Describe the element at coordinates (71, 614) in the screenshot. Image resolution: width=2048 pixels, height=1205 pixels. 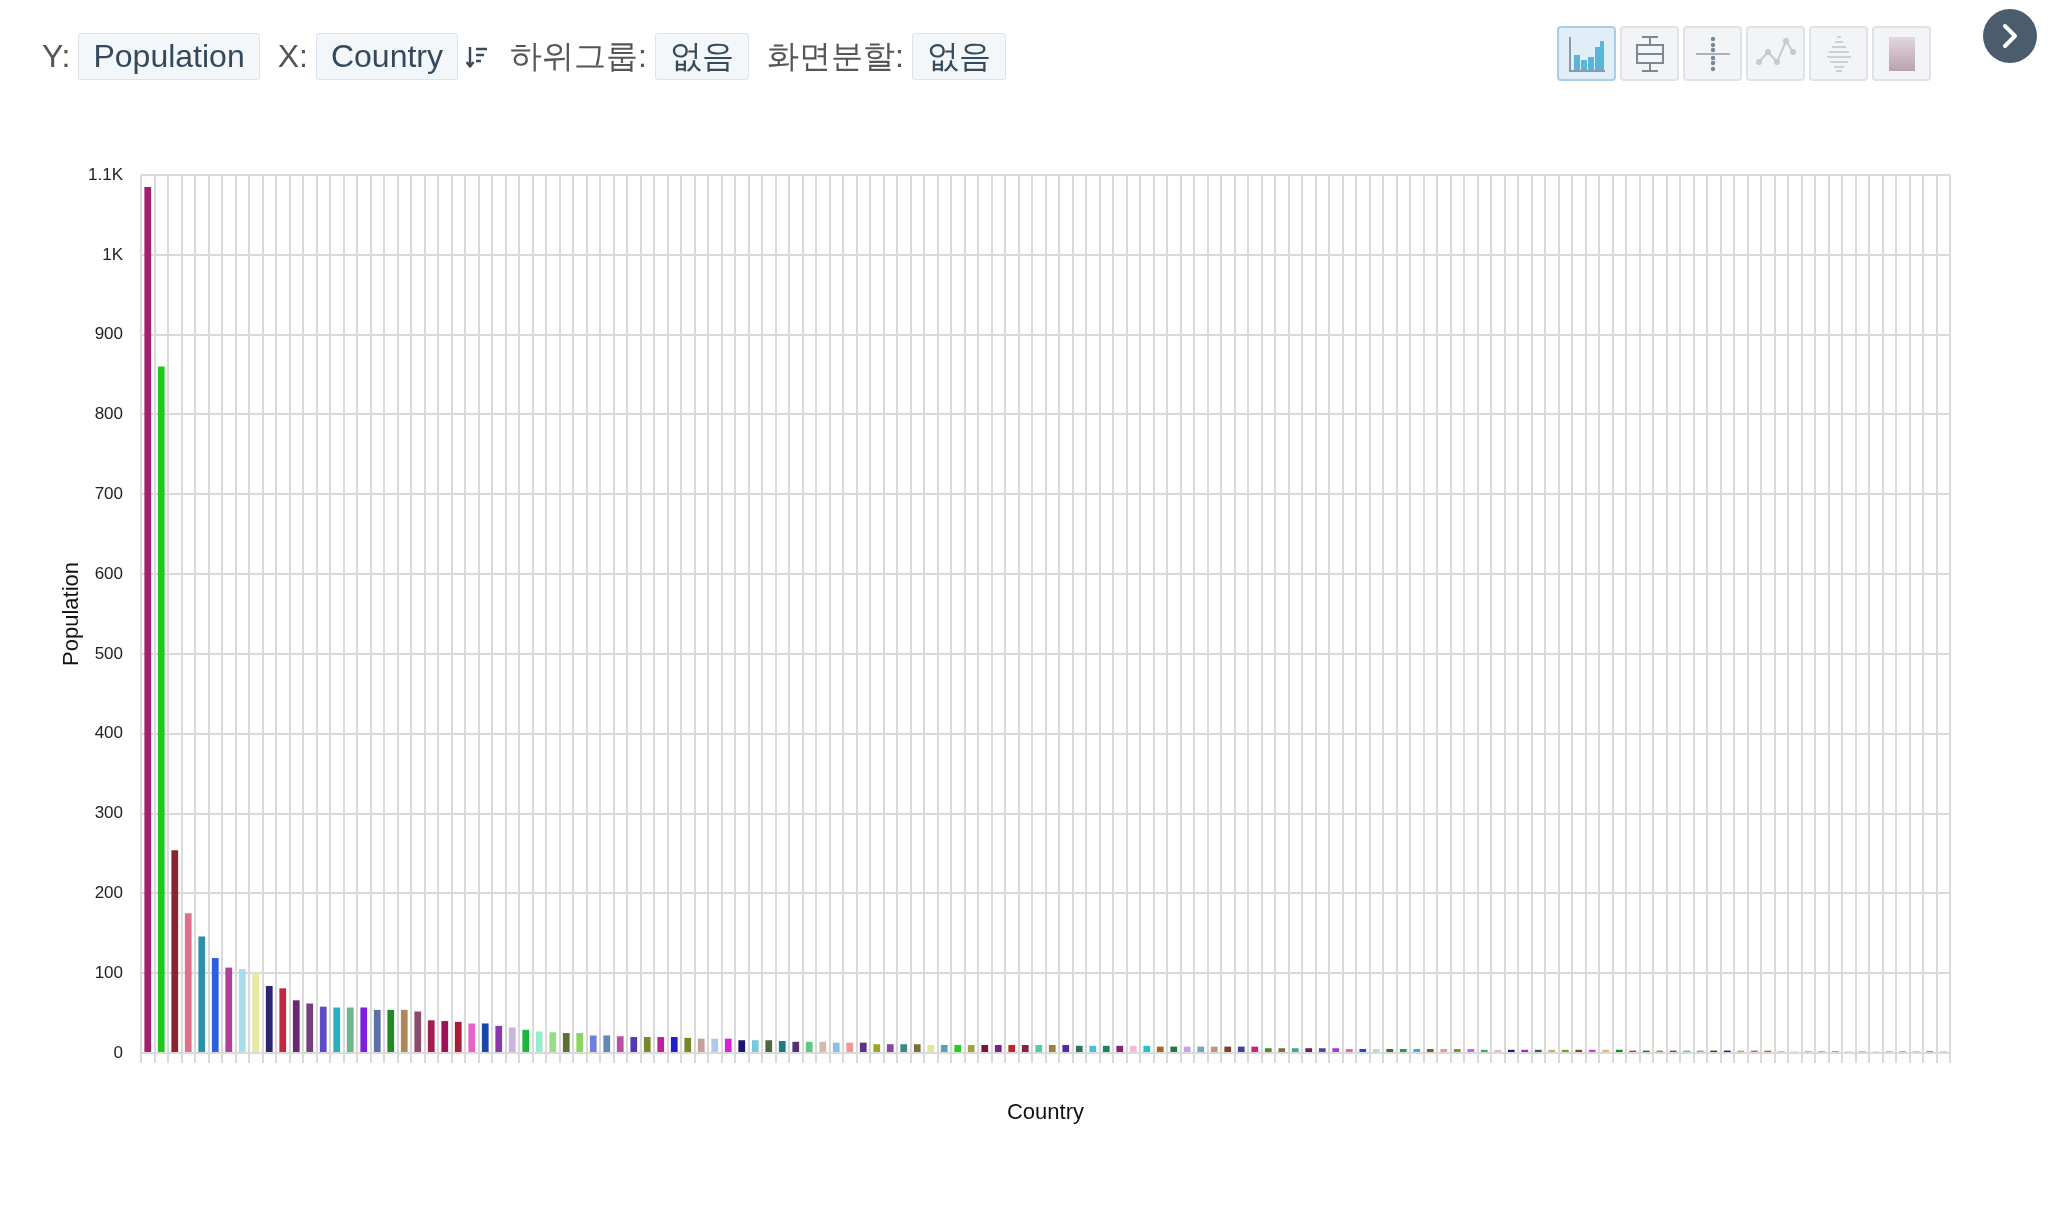
I see `y-axis-title: Population` at that location.